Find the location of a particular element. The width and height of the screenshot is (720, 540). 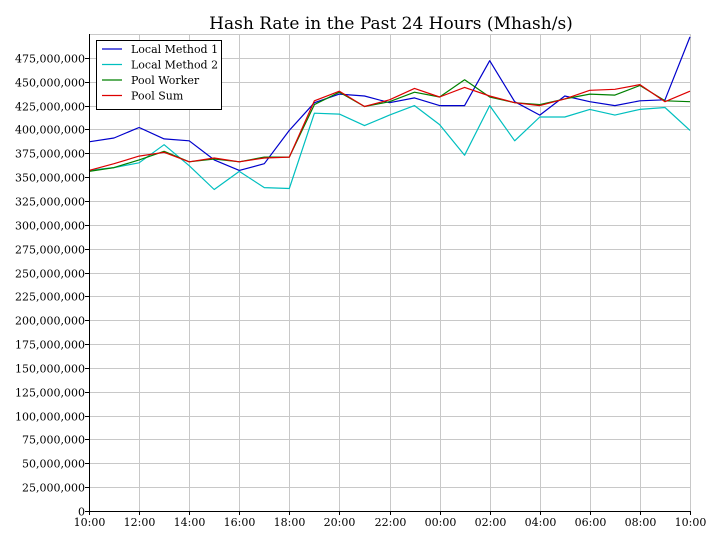

y-tick-label: 50,000,000 is located at coordinates (53, 464).